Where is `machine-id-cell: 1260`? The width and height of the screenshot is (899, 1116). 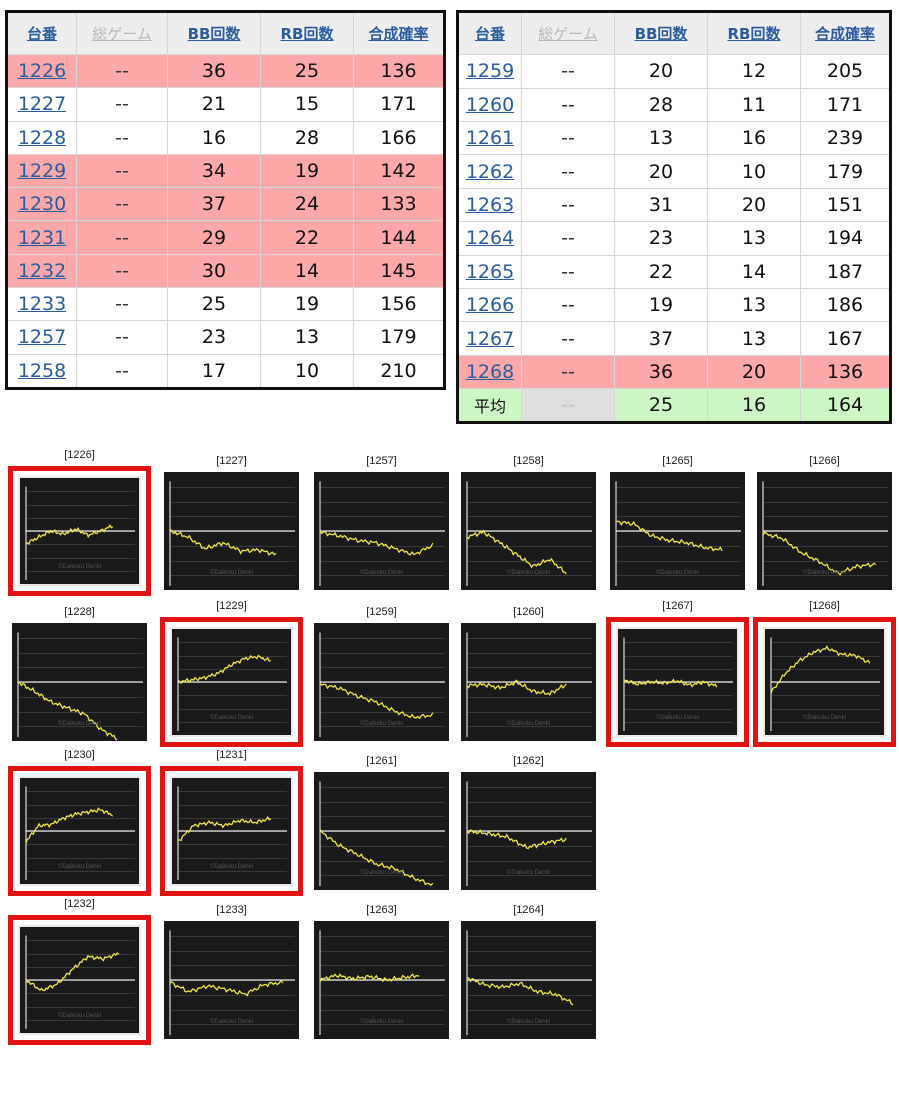 machine-id-cell: 1260 is located at coordinates (489, 104).